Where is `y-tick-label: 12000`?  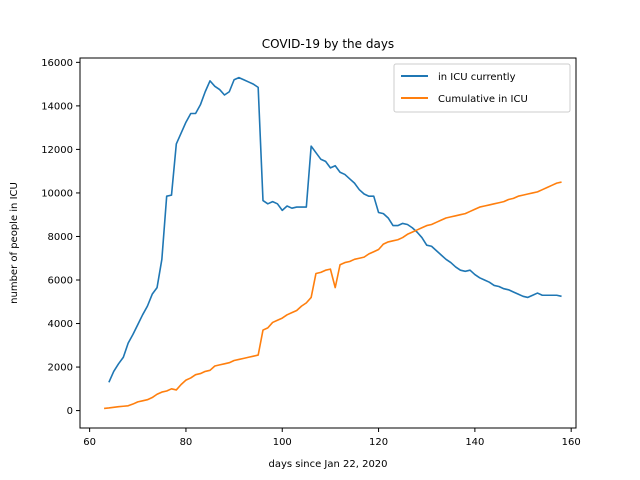
y-tick-label: 12000 is located at coordinates (57, 150).